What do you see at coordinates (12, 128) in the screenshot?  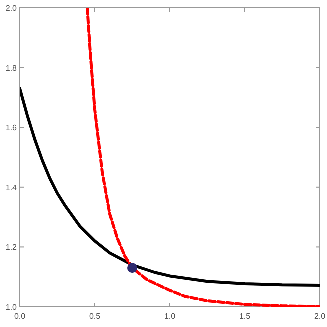 I see `y-tick-label: 1.6` at bounding box center [12, 128].